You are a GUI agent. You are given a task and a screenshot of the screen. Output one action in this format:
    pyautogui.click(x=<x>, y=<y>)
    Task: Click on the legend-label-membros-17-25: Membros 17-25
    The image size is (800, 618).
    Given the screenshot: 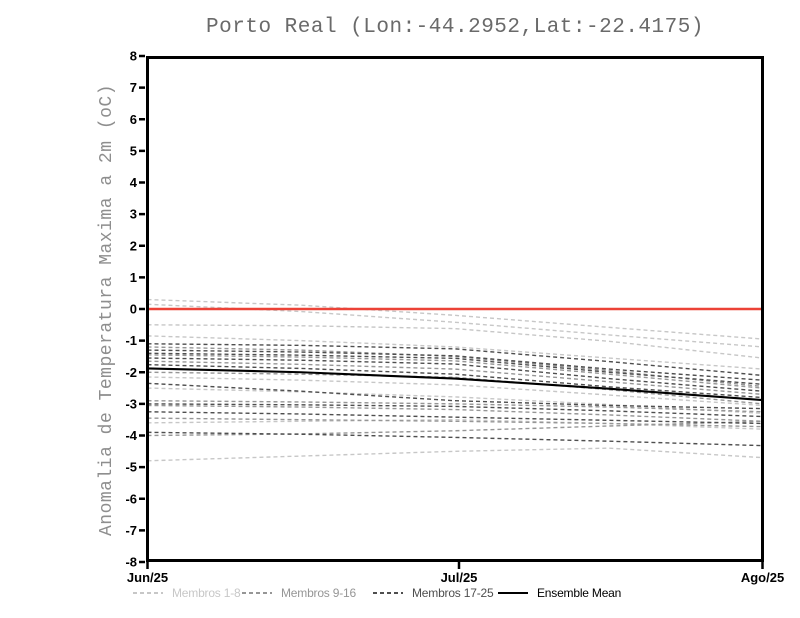 What is the action you would take?
    pyautogui.click(x=453, y=593)
    